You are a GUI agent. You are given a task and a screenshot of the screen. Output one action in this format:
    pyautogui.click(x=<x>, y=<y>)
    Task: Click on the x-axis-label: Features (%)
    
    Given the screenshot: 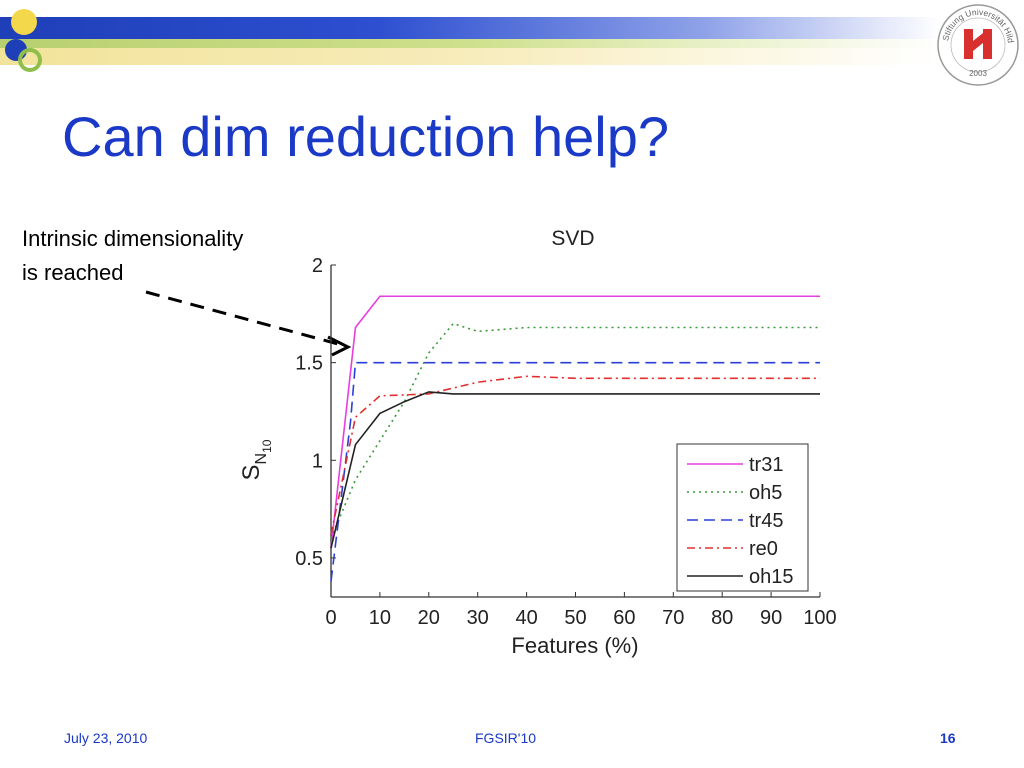 What is the action you would take?
    pyautogui.click(x=574, y=645)
    